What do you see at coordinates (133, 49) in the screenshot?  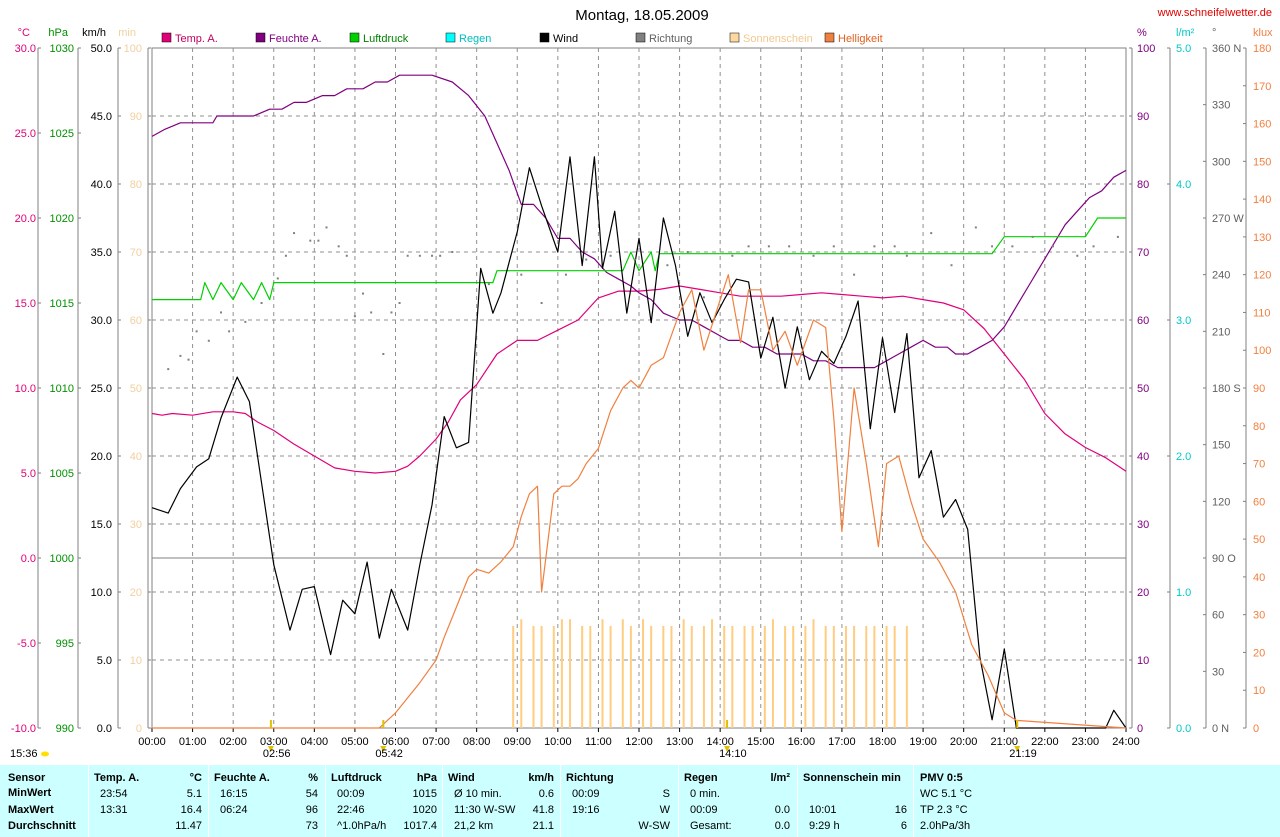 I see `axis-tick: 100` at bounding box center [133, 49].